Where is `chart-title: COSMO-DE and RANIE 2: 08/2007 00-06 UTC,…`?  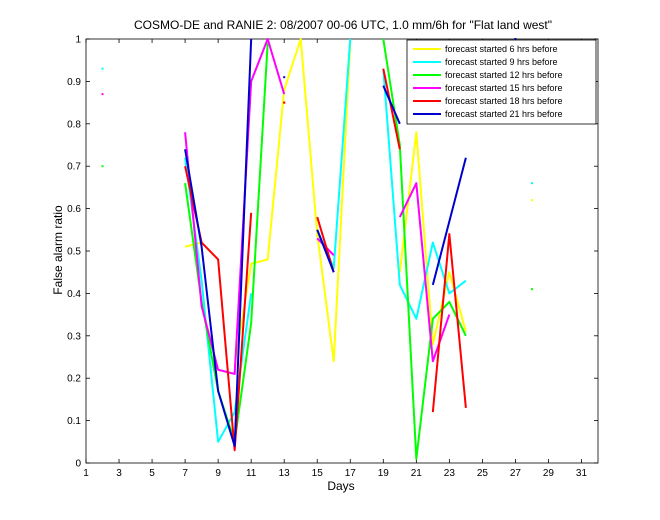
chart-title: COSMO-DE and RANIE 2: 08/2007 00-06 UTC,… is located at coordinates (343, 25).